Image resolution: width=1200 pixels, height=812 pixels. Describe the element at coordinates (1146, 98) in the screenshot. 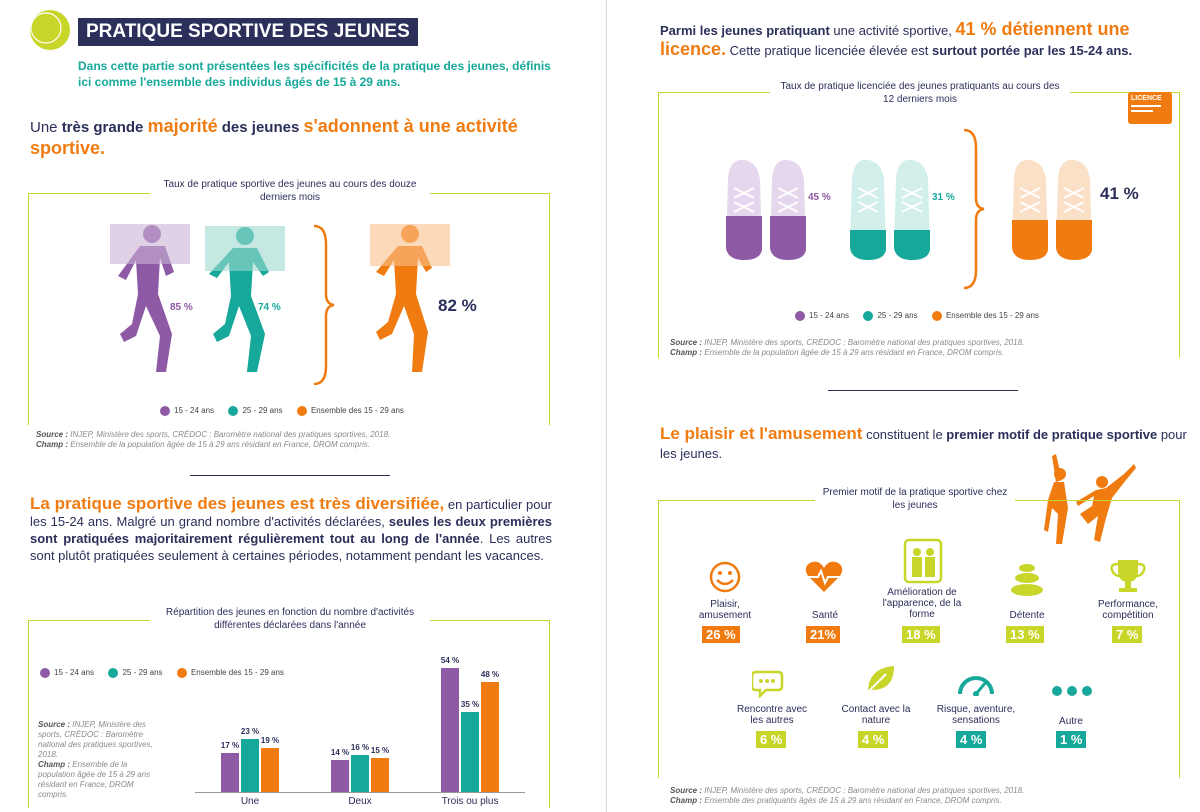

I see `licence-badge-label: LICENCE` at that location.